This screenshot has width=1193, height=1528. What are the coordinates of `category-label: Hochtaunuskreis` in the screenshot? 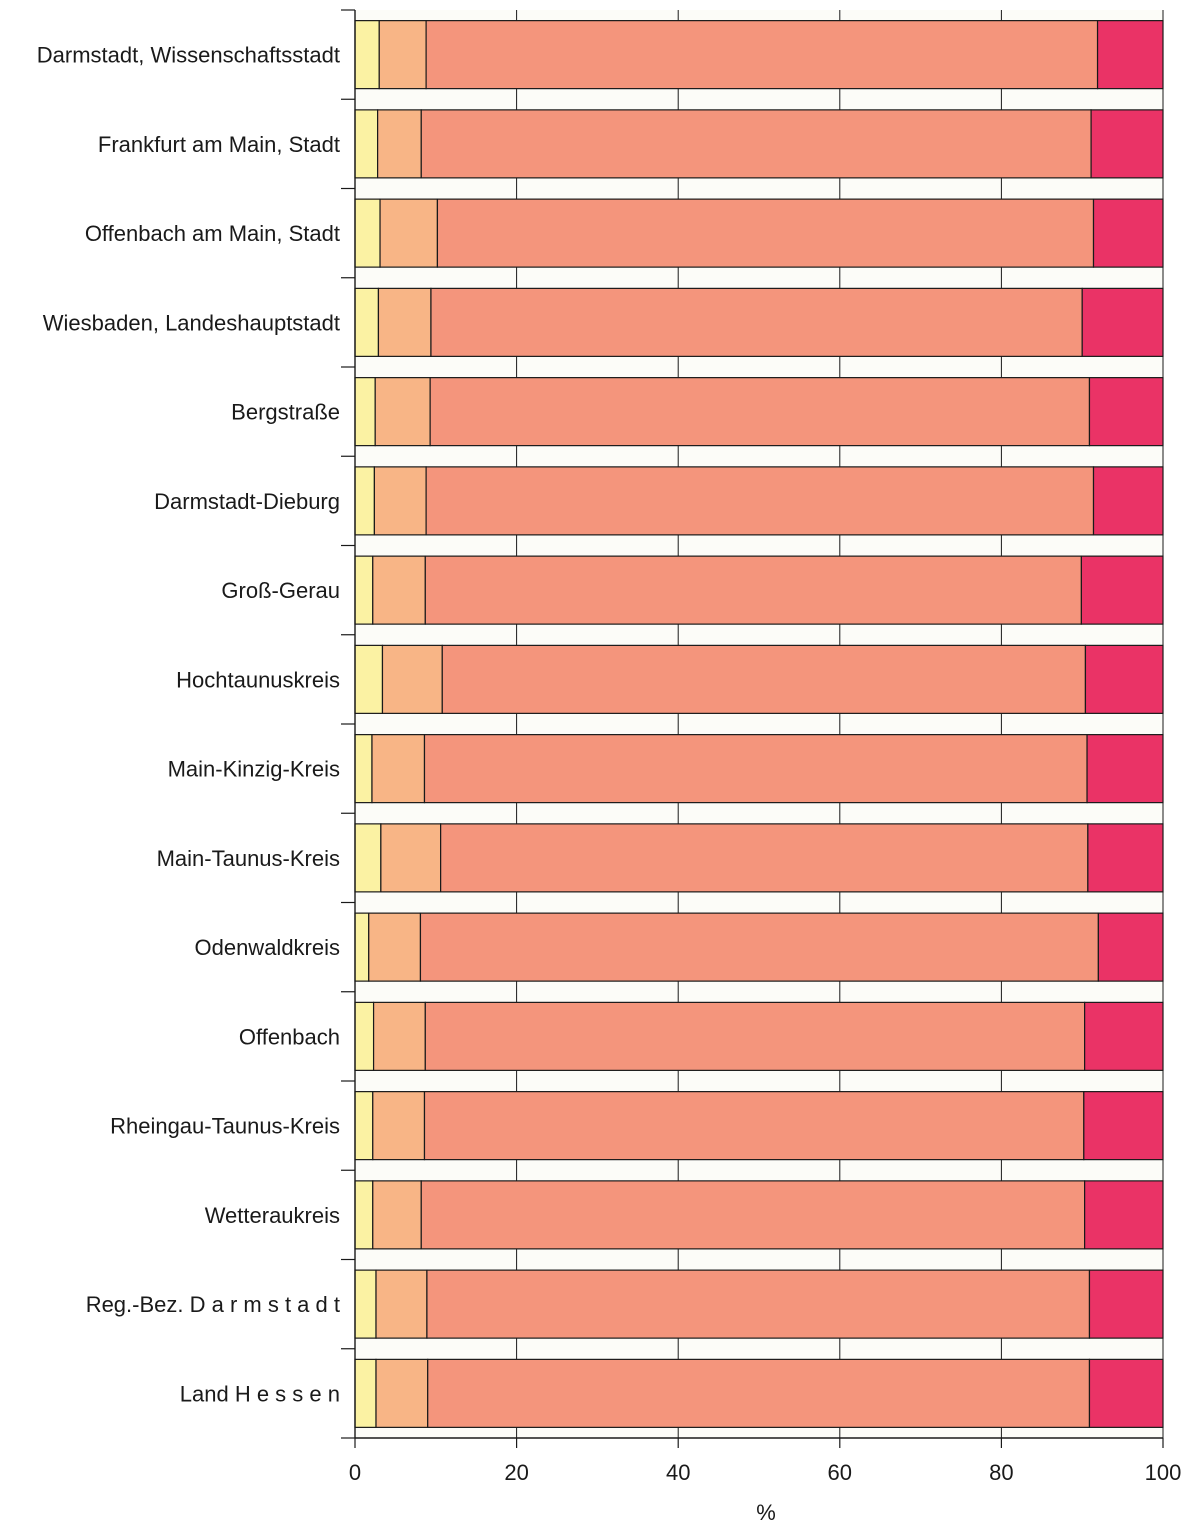 It's located at (258, 679).